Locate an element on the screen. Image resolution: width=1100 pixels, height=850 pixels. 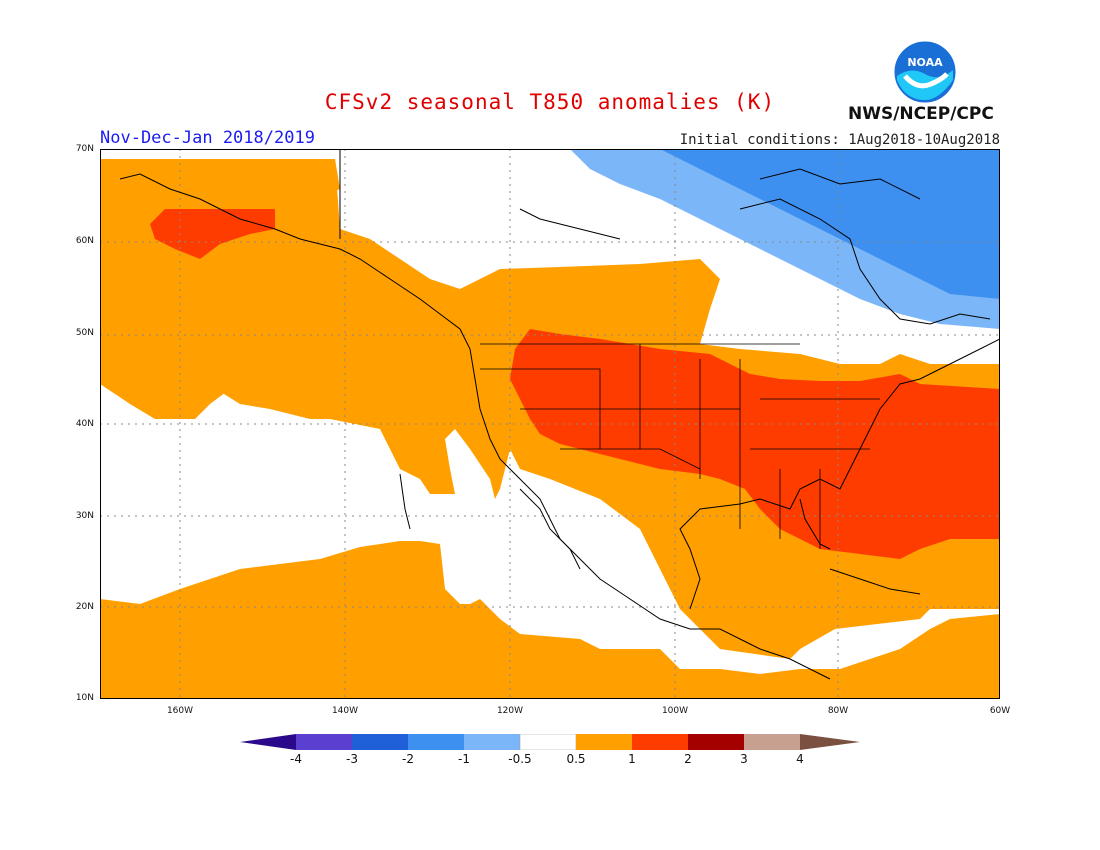
lat-label: 40N is located at coordinates (84, 424).